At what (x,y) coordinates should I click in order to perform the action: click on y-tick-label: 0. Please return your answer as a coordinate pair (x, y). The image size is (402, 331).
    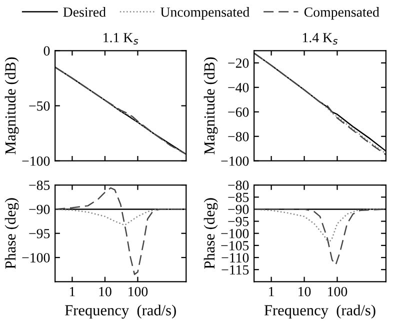
    Looking at the image, I should click on (47, 51).